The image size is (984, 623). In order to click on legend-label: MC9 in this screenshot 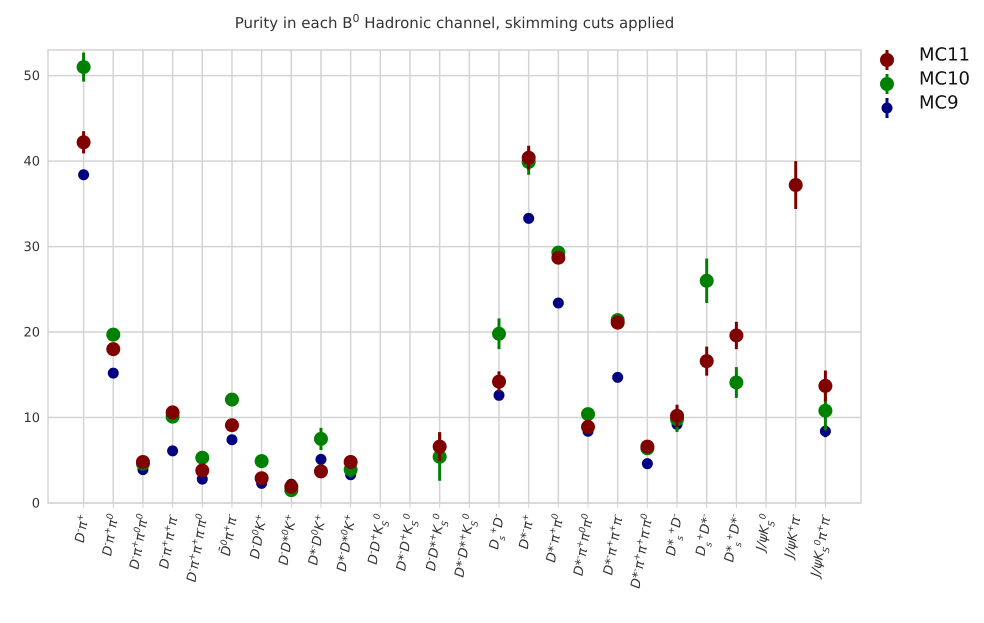, I will do `click(939, 103)`.